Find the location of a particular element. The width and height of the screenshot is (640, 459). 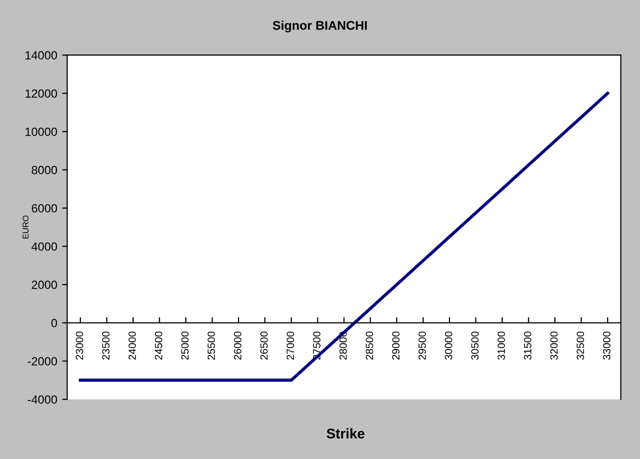

y-tick-label: 0 is located at coordinates (54, 323).